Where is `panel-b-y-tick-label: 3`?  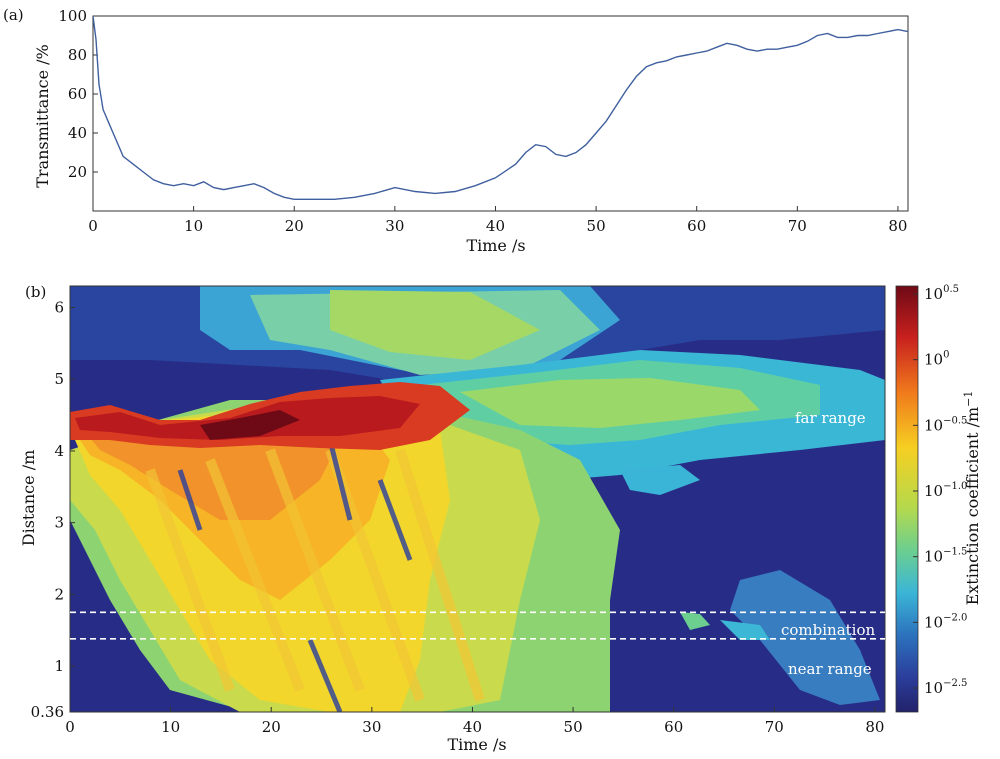
panel-b-y-tick-label: 3 is located at coordinates (59, 523).